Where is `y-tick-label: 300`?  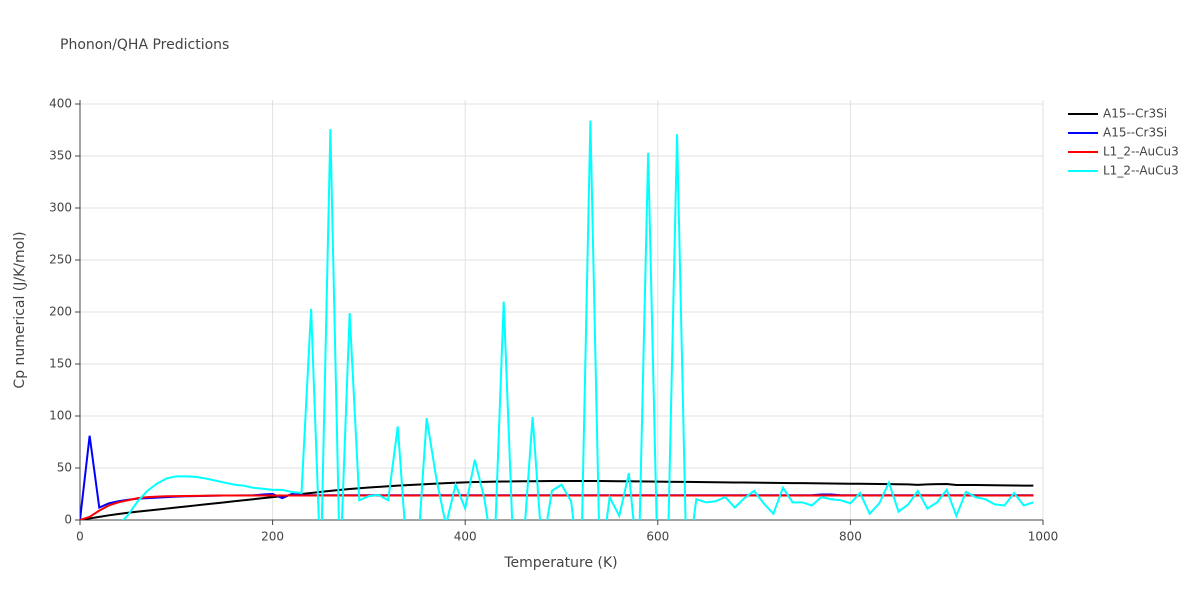
y-tick-label: 300 is located at coordinates (60, 208).